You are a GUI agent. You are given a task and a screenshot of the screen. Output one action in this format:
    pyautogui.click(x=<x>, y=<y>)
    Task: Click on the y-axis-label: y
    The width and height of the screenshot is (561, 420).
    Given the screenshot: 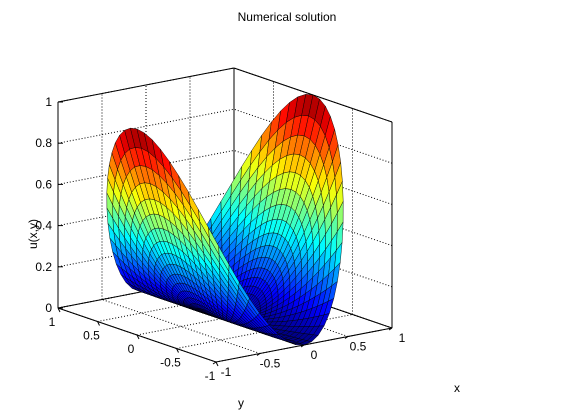 What is the action you would take?
    pyautogui.click(x=241, y=403)
    